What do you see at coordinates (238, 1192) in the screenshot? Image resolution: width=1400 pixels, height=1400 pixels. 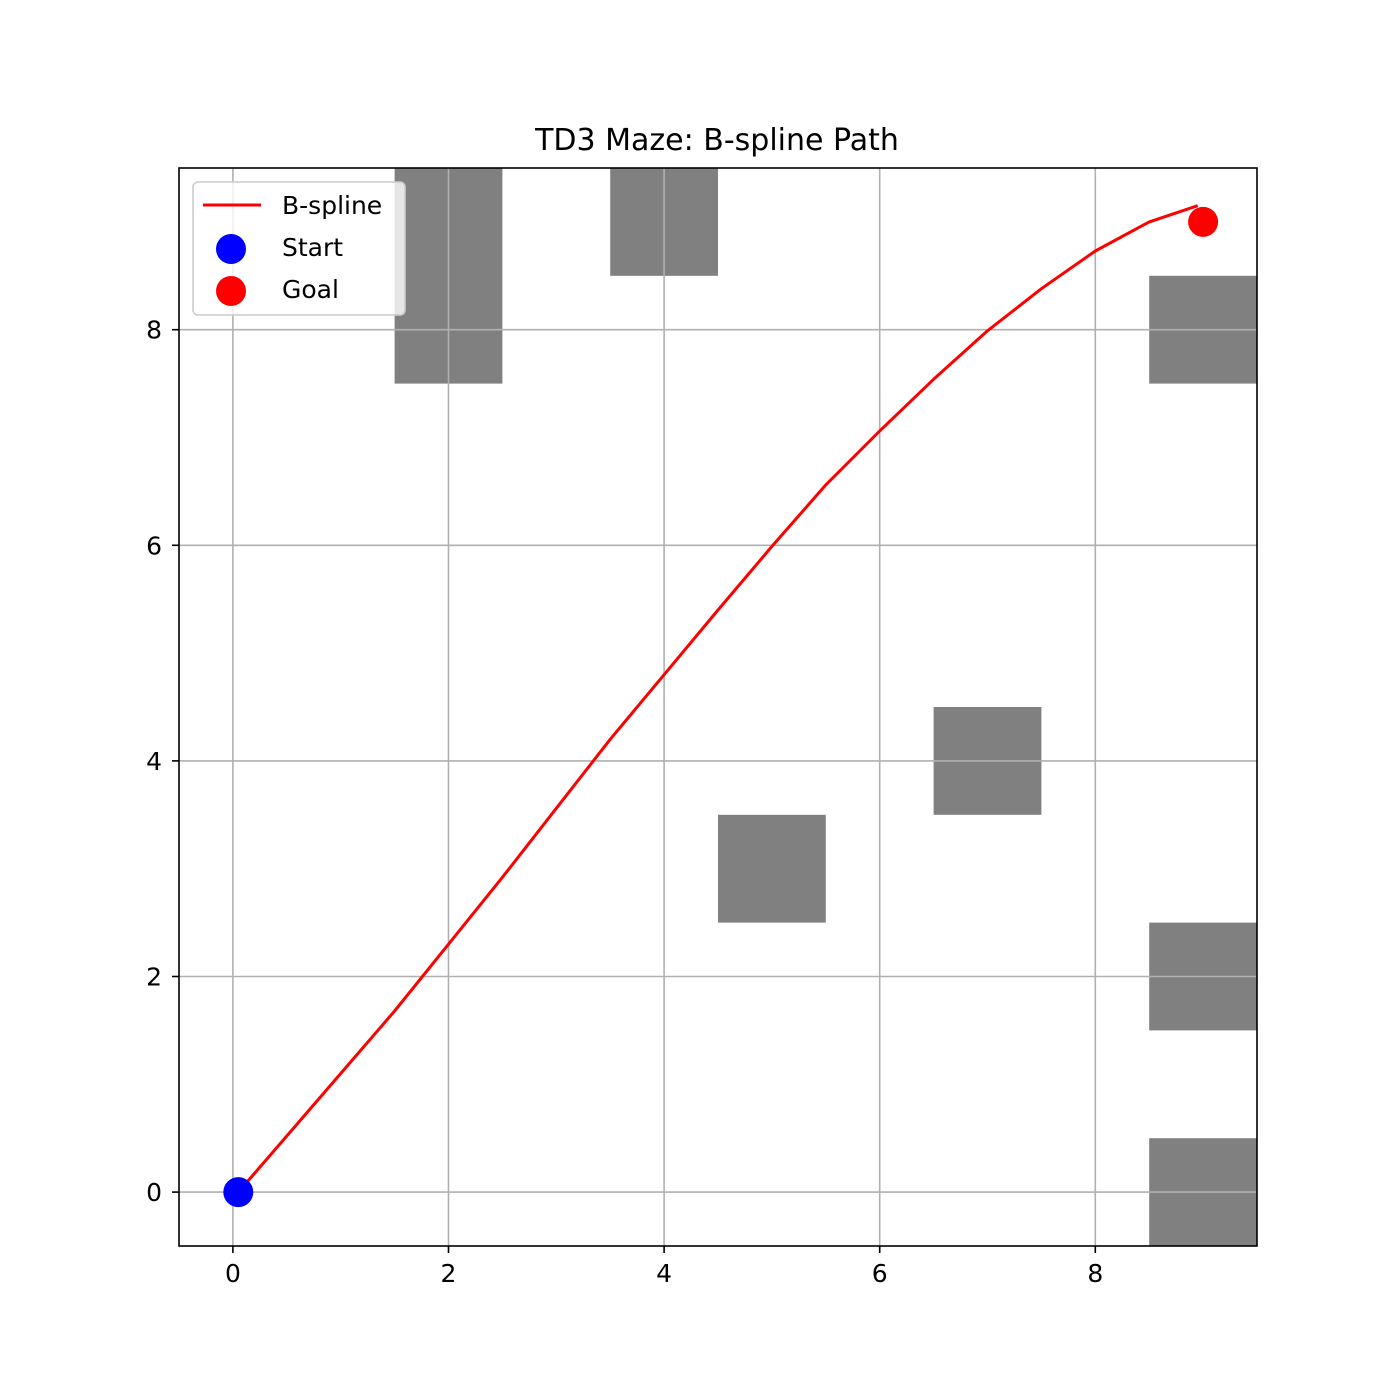 I see `point-start` at bounding box center [238, 1192].